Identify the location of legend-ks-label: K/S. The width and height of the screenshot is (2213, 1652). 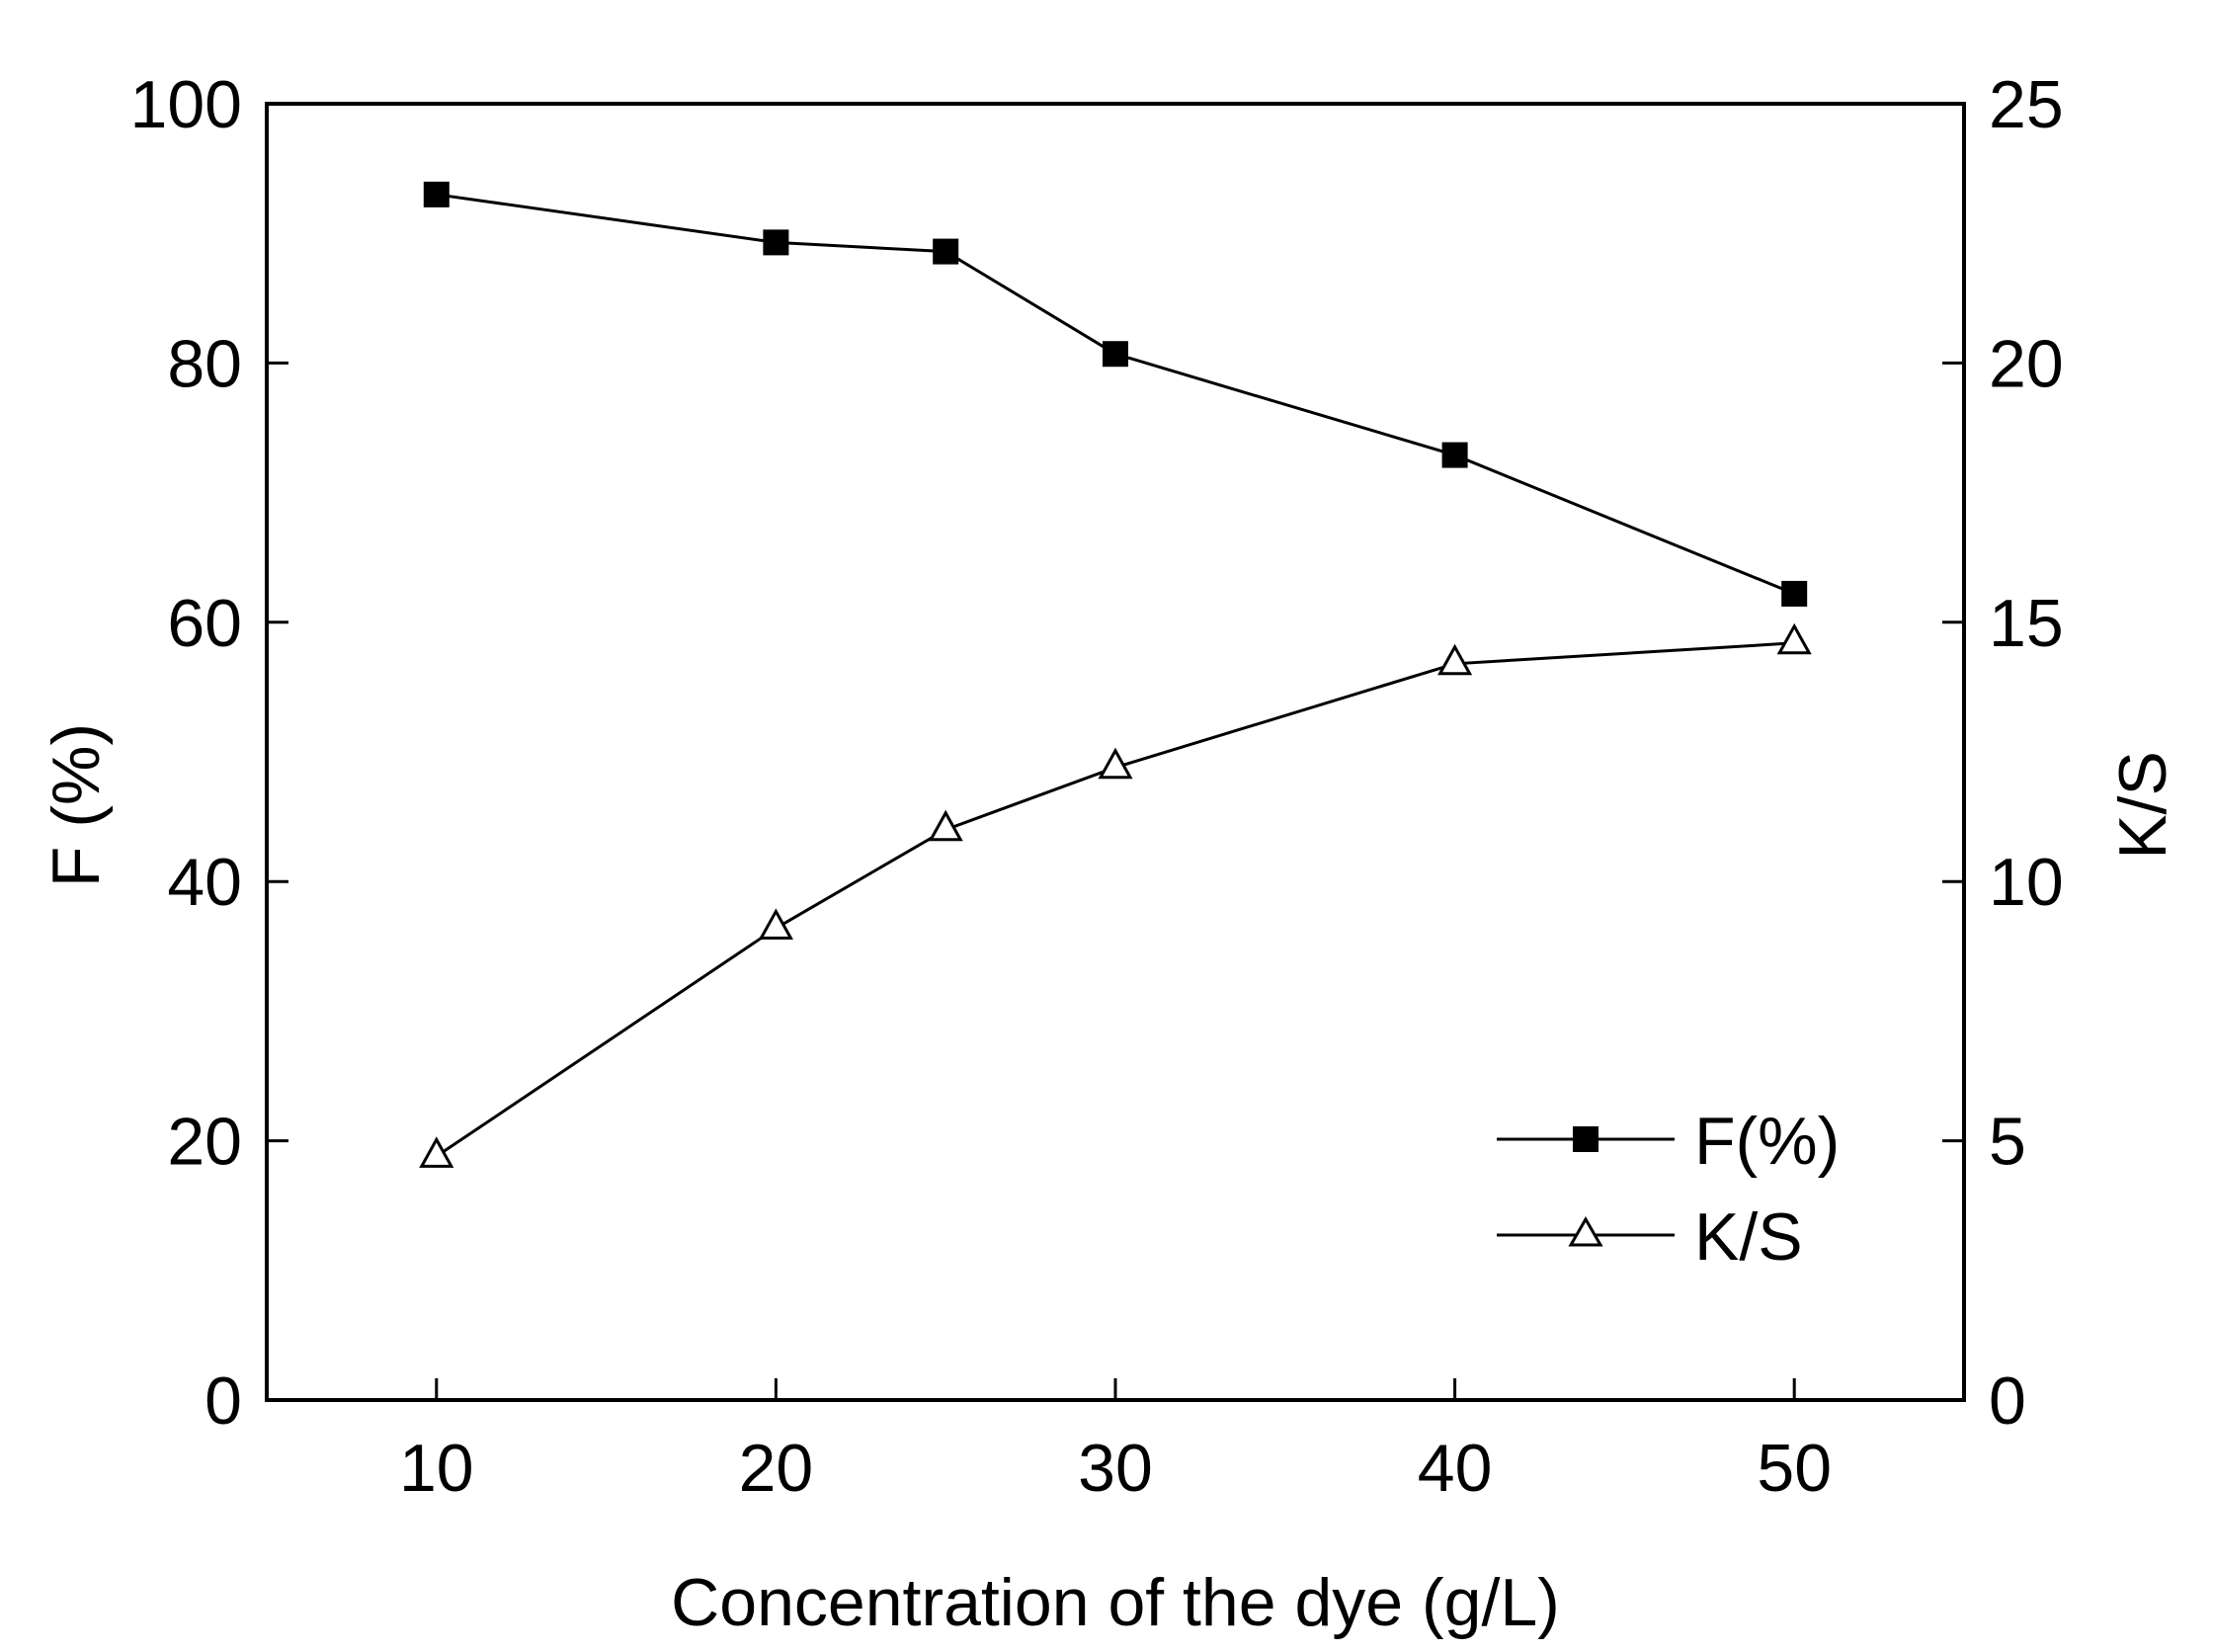
(1748, 1237).